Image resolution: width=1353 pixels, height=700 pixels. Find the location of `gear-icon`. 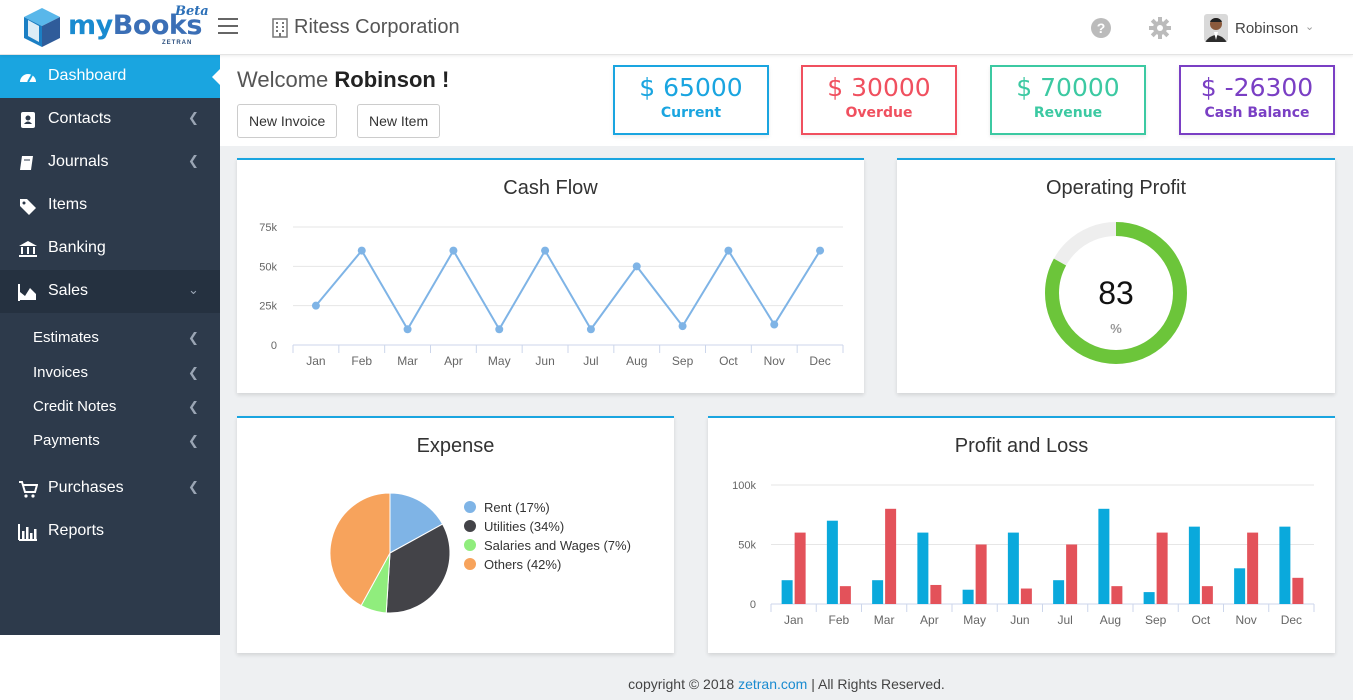

gear-icon is located at coordinates (1160, 28).